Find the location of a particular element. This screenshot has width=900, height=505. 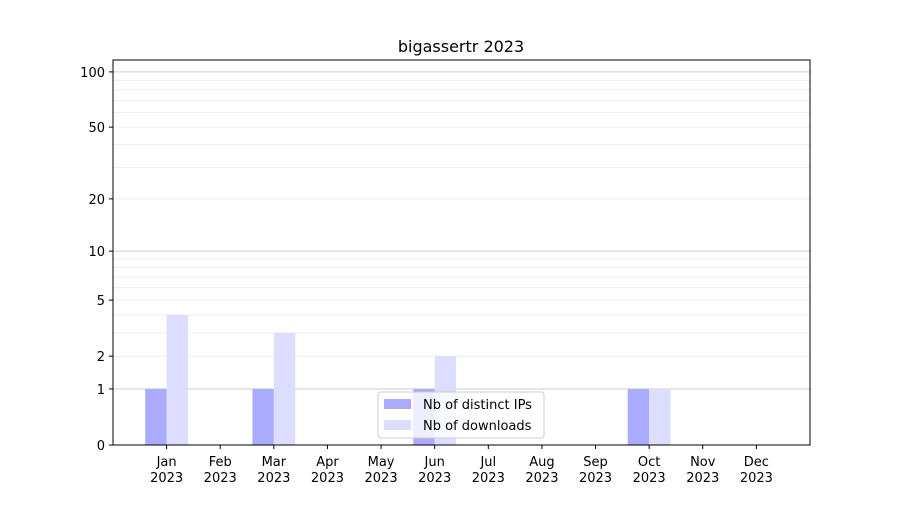

chart-title: bigassertr 2023 is located at coordinates (461, 46).